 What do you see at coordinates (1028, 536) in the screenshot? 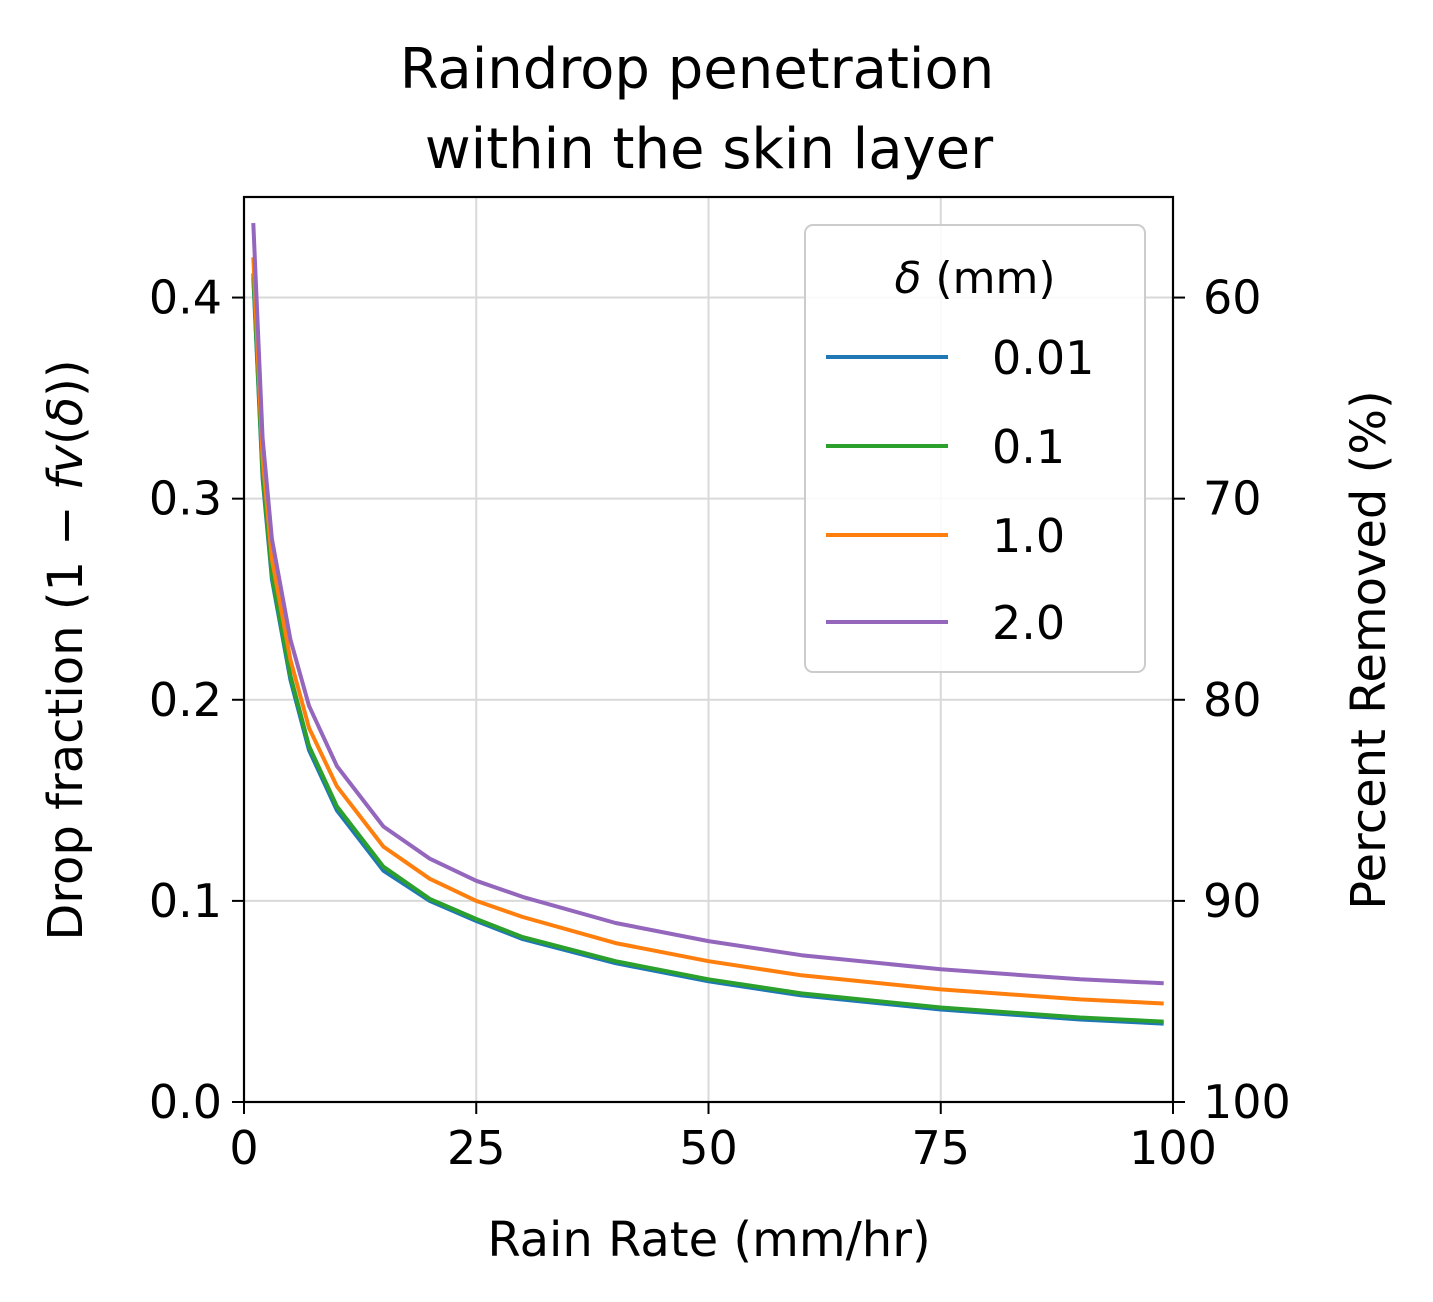
I see `legend-label-2: 1.0` at bounding box center [1028, 536].